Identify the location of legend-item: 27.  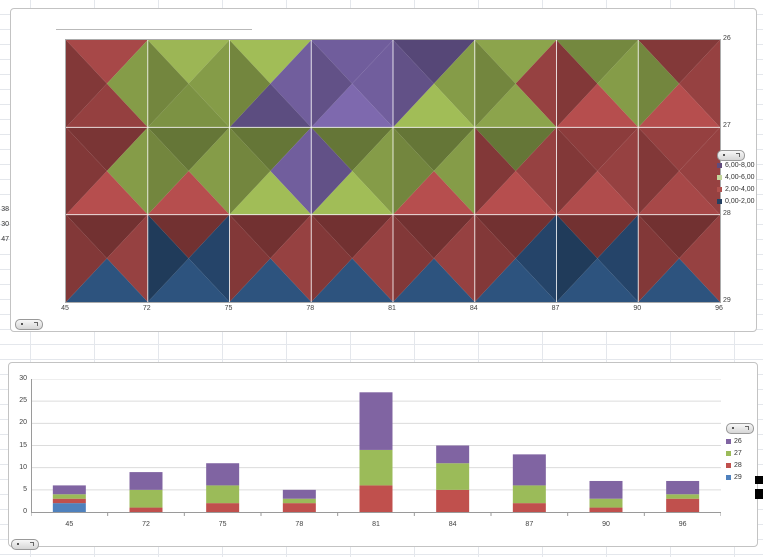
(734, 453).